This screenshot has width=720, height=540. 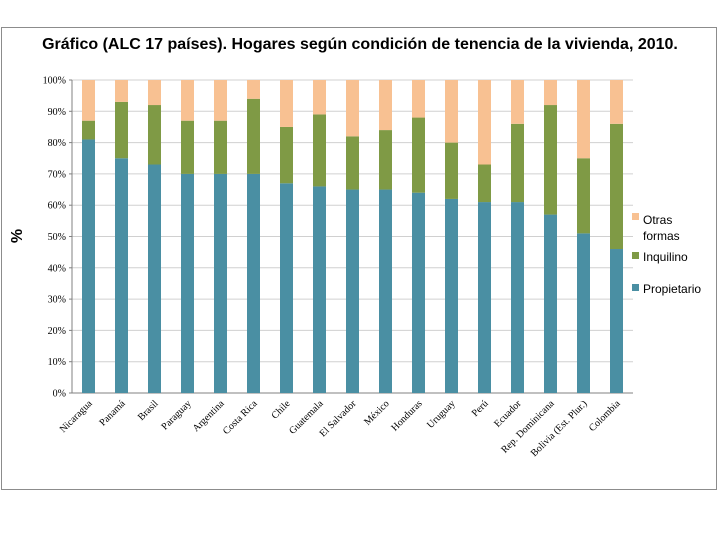 I want to click on x-tick-label: Nicaragua, so click(x=76, y=416).